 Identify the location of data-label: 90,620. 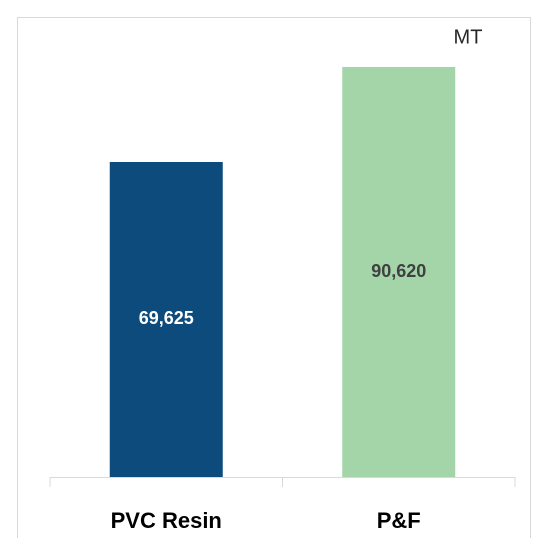
(398, 271).